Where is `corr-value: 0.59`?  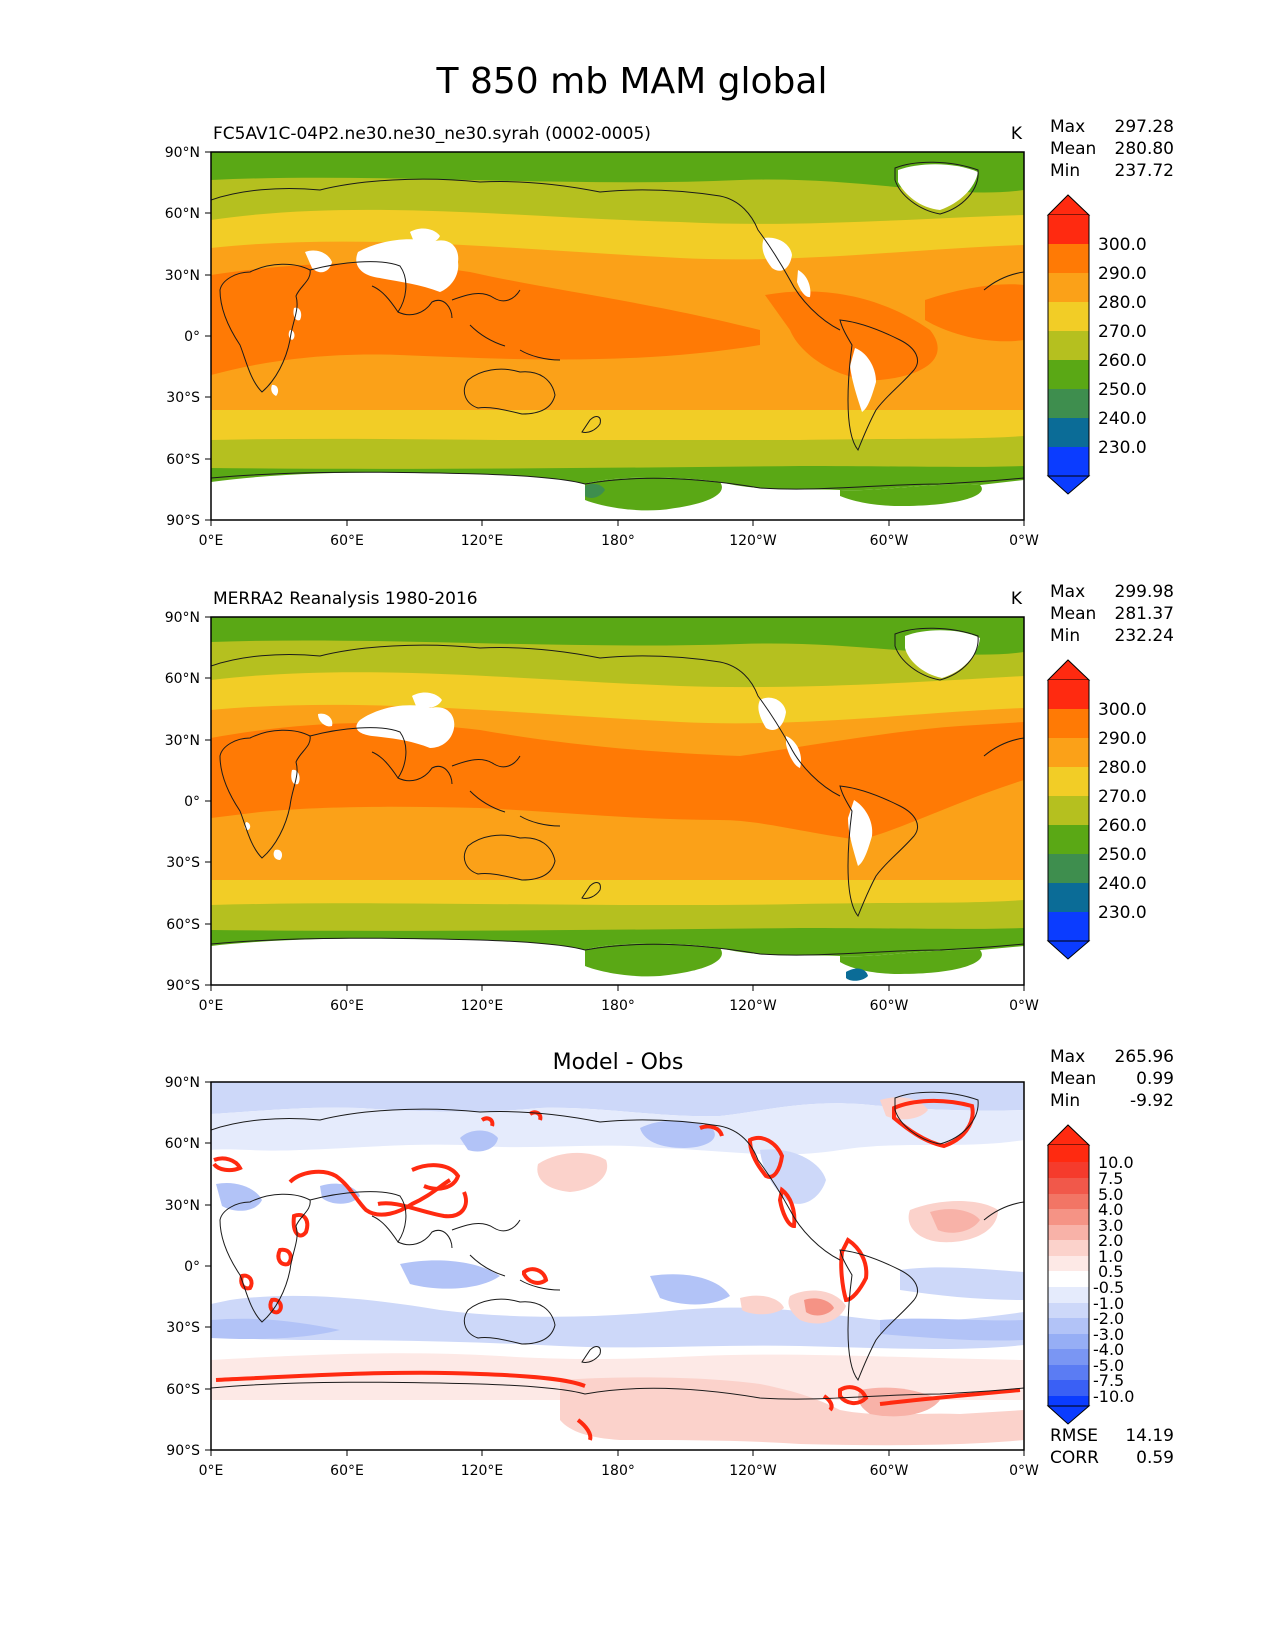 corr-value: 0.59 is located at coordinates (1155, 1458).